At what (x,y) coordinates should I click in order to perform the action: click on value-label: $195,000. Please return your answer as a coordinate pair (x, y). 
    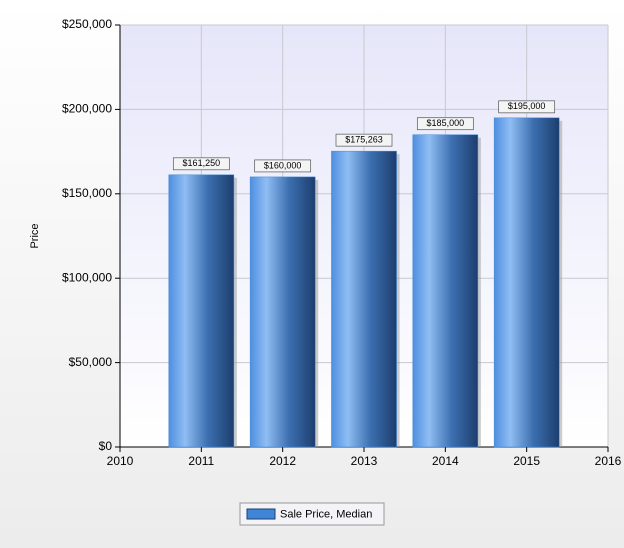
    Looking at the image, I should click on (527, 106).